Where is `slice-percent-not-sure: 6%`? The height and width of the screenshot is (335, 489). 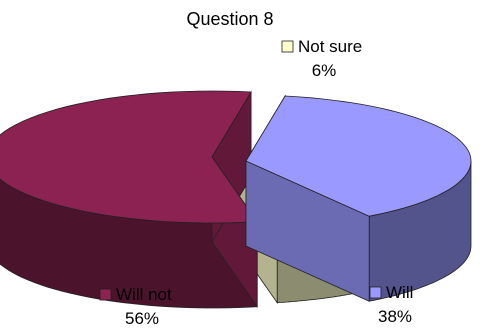 slice-percent-not-sure: 6% is located at coordinates (324, 70).